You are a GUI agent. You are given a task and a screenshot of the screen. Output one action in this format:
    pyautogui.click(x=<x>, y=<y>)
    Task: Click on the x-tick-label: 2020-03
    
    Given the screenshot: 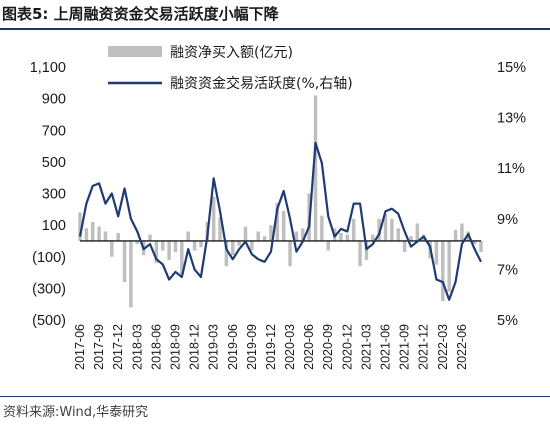 What is the action you would take?
    pyautogui.click(x=290, y=347)
    